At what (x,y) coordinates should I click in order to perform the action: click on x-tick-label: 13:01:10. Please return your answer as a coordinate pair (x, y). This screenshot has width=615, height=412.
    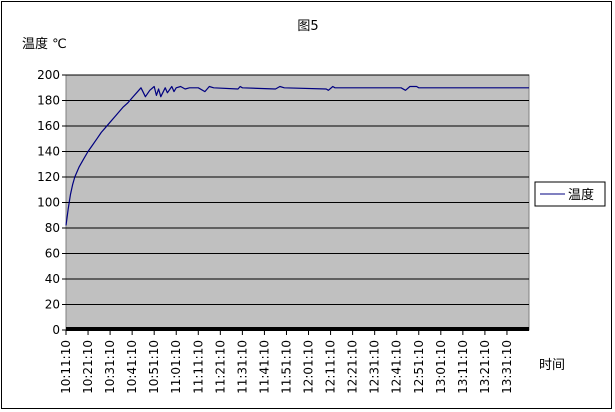
    Looking at the image, I should click on (441, 367).